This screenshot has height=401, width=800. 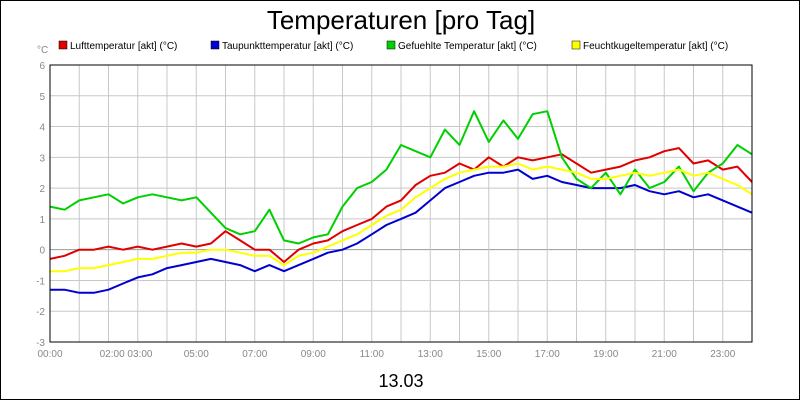 What do you see at coordinates (722, 354) in the screenshot?
I see `x-tick-label: 23:00` at bounding box center [722, 354].